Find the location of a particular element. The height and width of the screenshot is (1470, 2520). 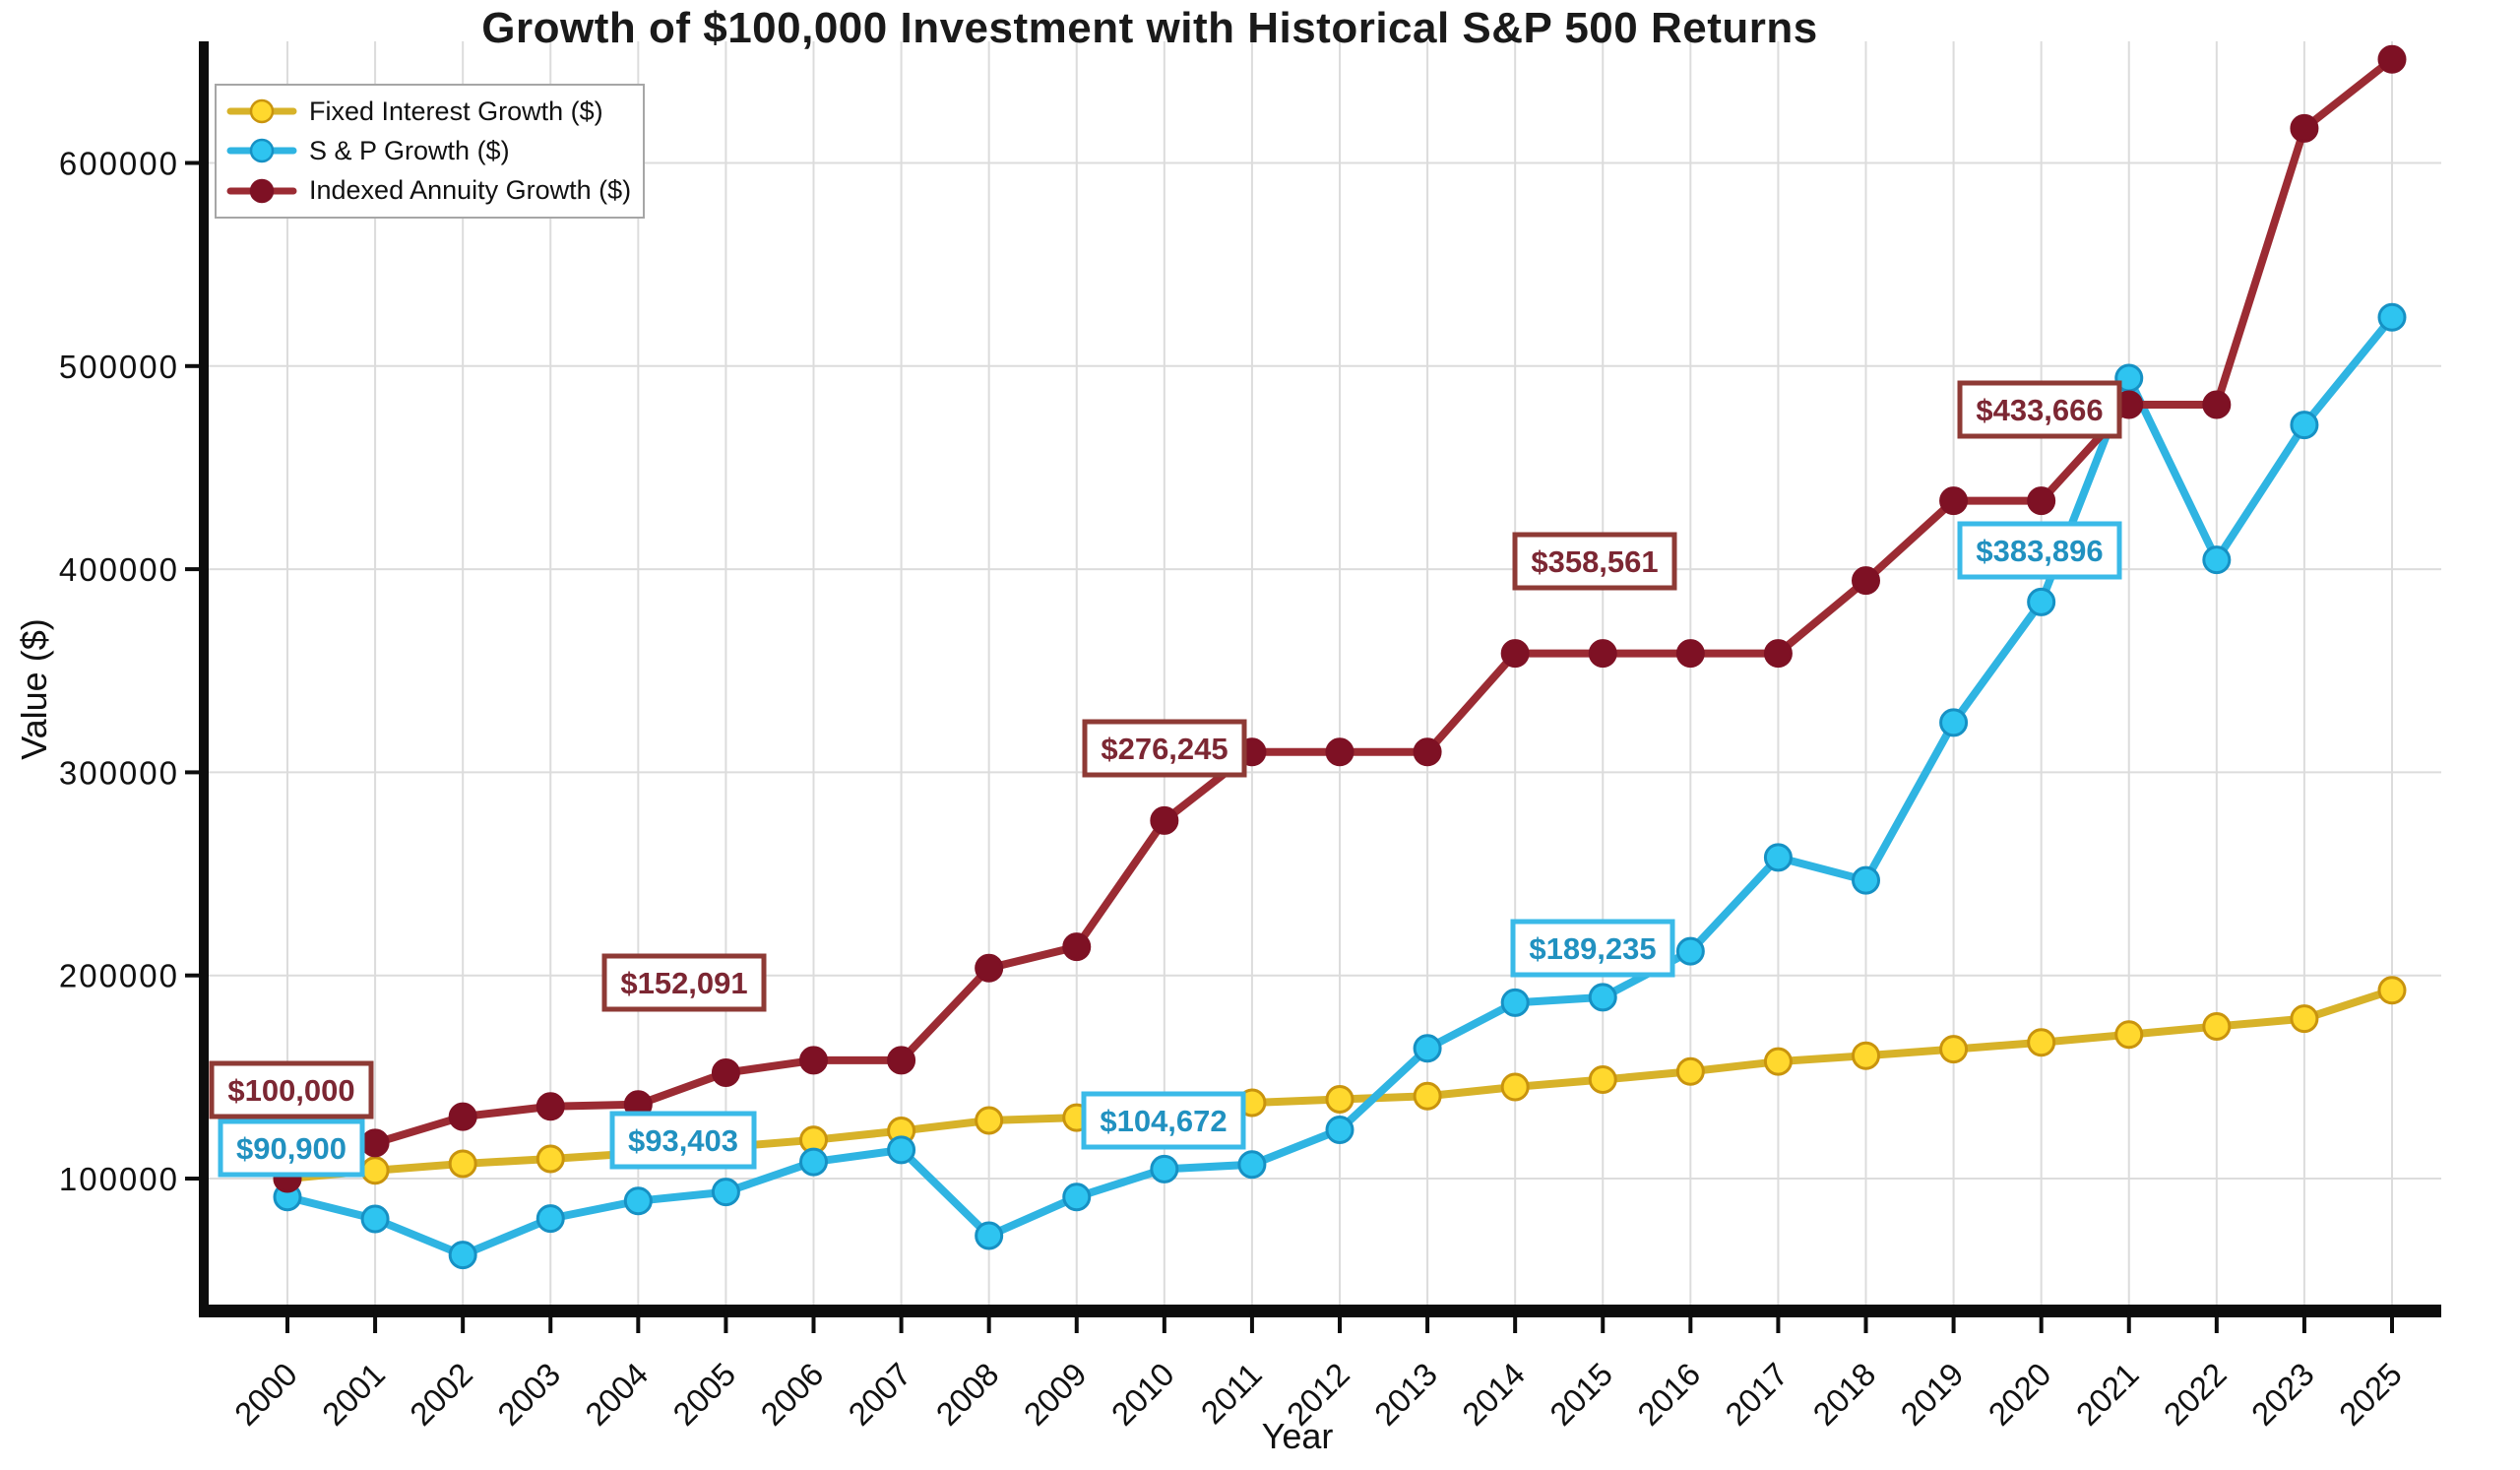

data-point-indexed-annuity-growth-2023 is located at coordinates (2304, 128).